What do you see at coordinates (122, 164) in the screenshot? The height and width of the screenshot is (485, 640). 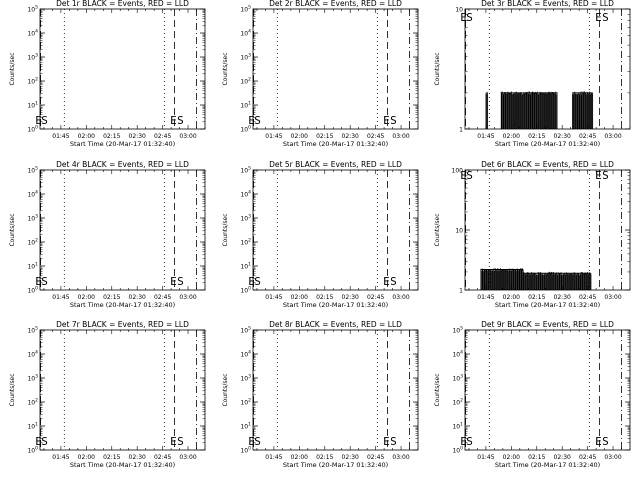 I see `panel-title: Det 4r BLACK = Events, RED = LLD` at bounding box center [122, 164].